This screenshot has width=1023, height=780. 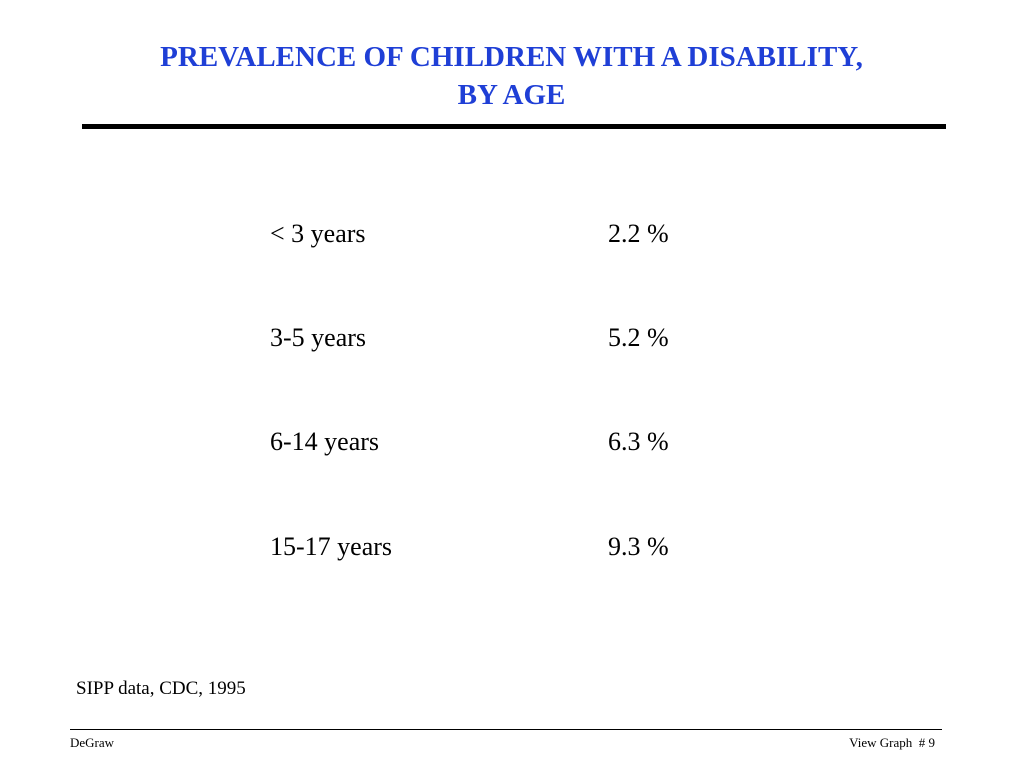 I want to click on table-row: 15-17 years 9.3 %, so click(x=520, y=547).